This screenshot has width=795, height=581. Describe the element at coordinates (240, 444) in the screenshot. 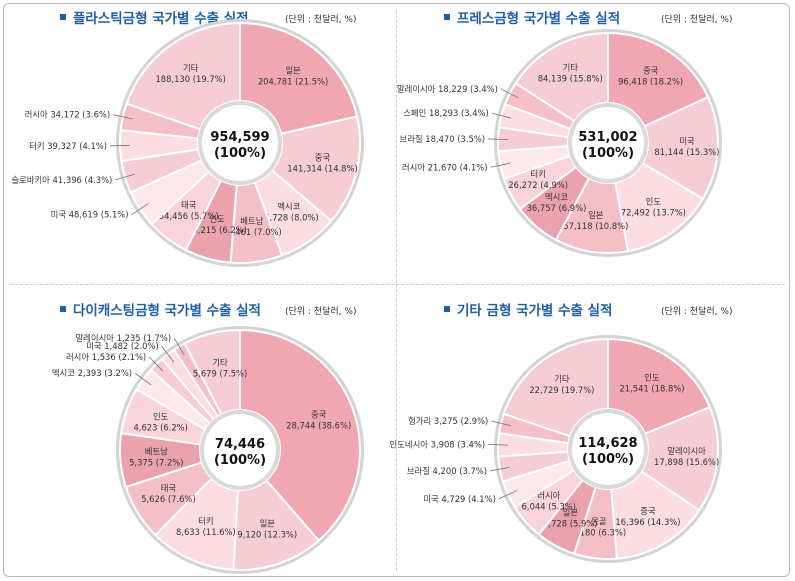

I see `center-total-value: 74,446` at that location.